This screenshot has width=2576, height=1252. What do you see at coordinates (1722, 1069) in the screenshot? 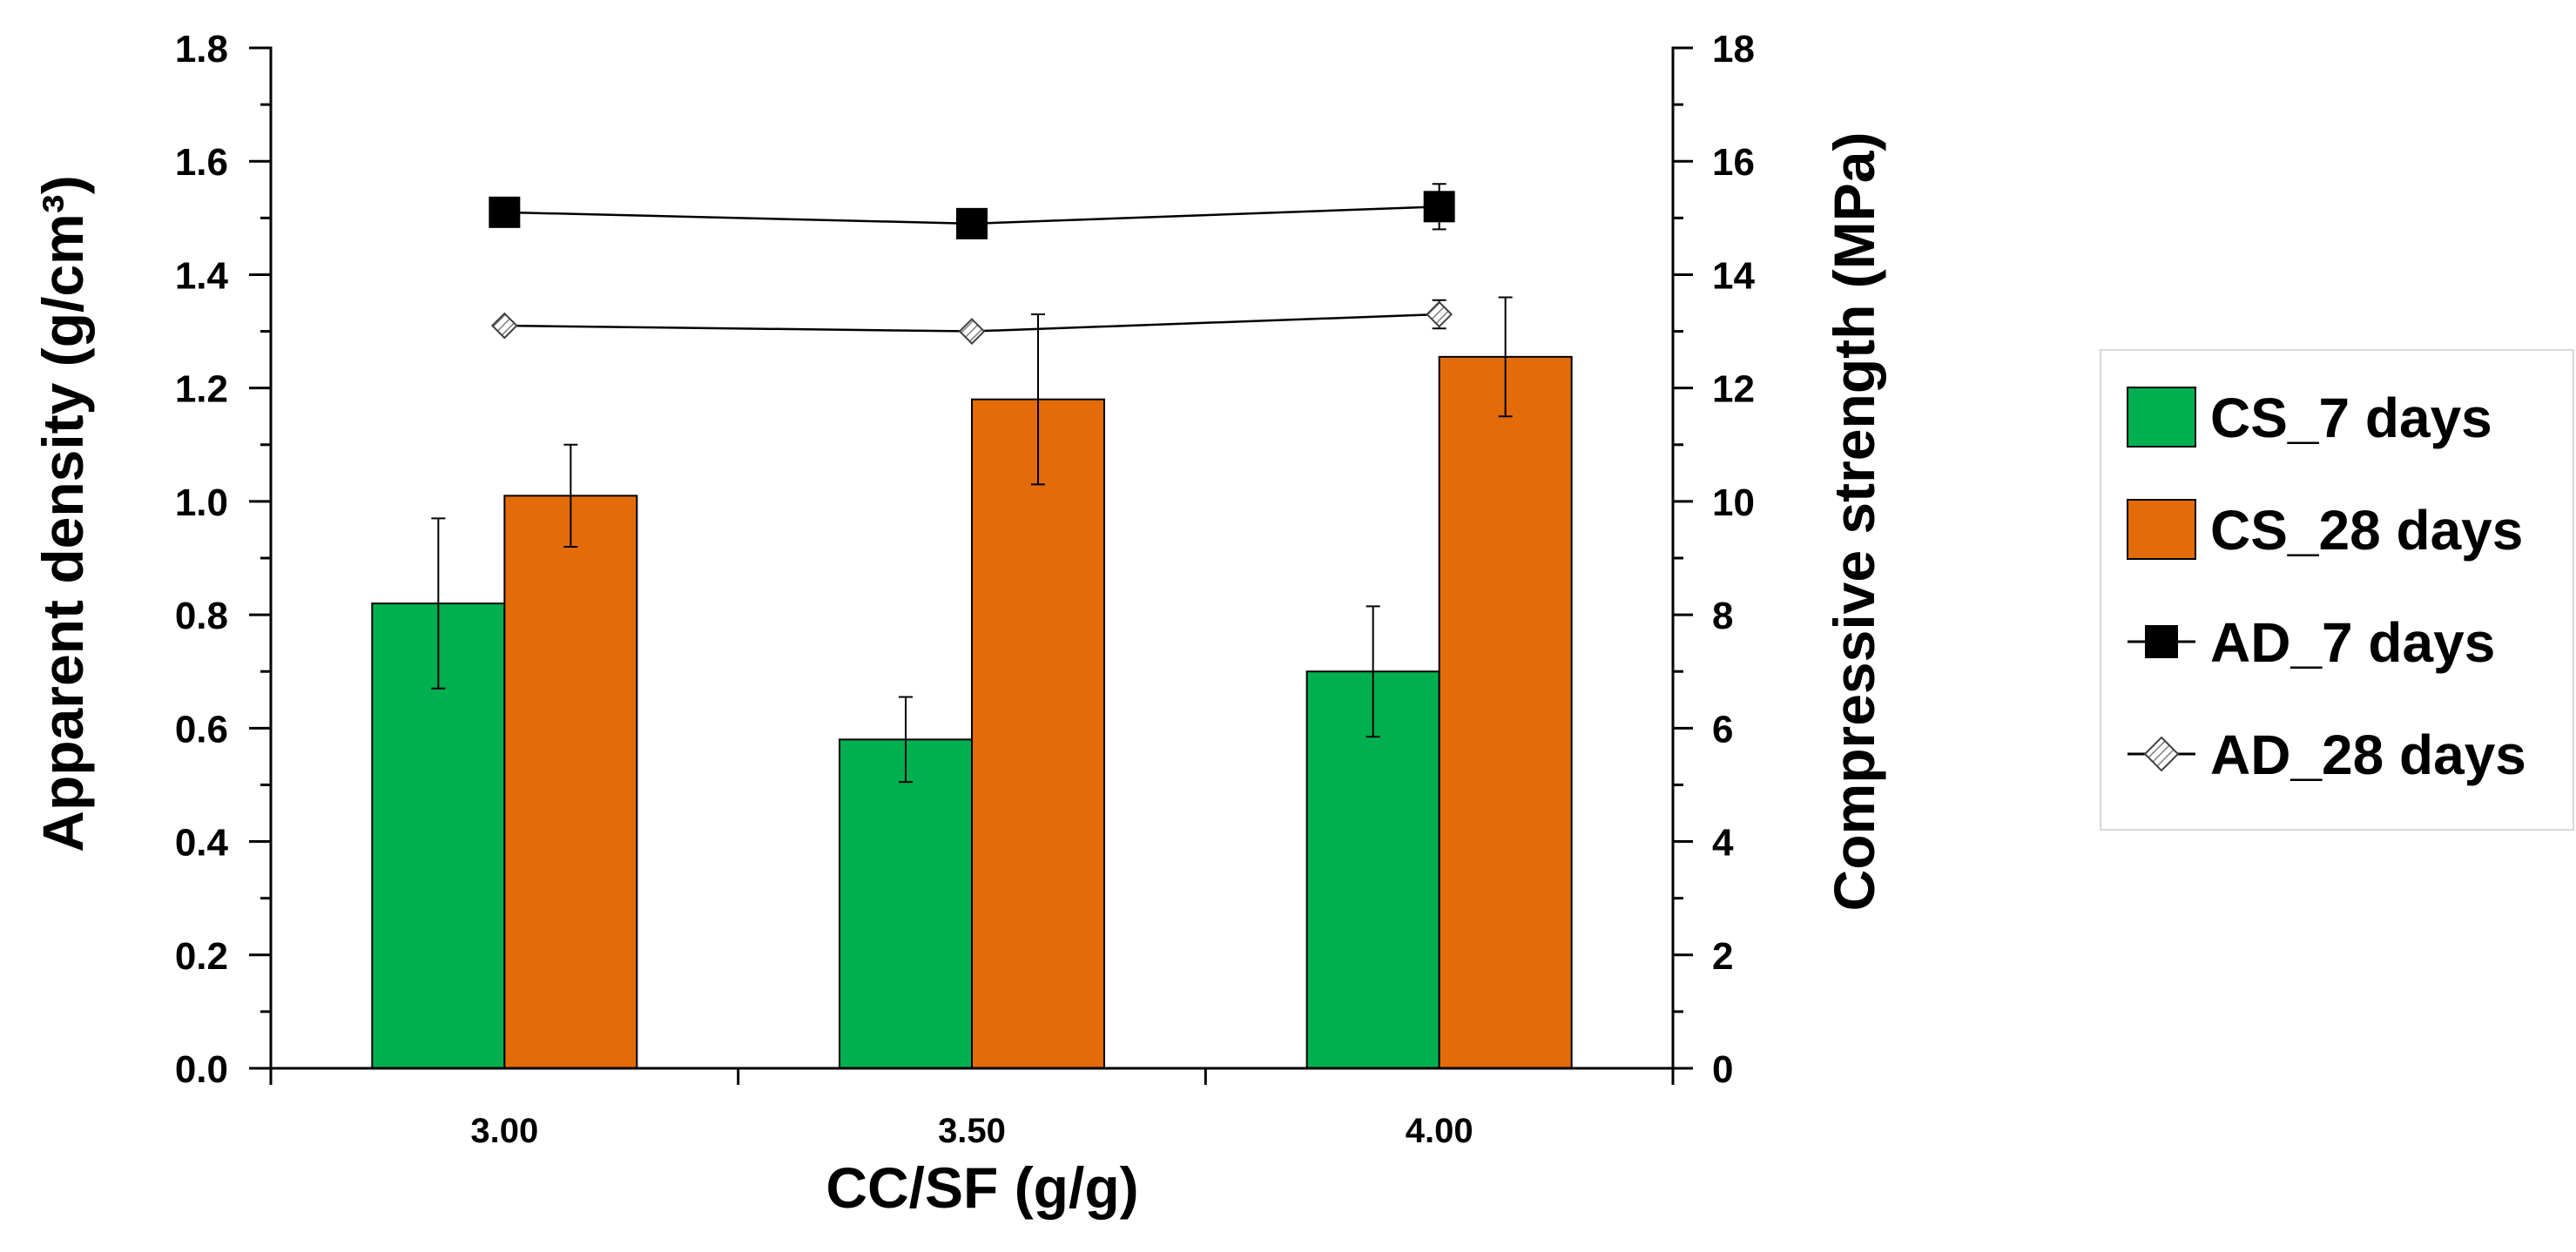
I see `y-right-tick-label: 0` at bounding box center [1722, 1069].